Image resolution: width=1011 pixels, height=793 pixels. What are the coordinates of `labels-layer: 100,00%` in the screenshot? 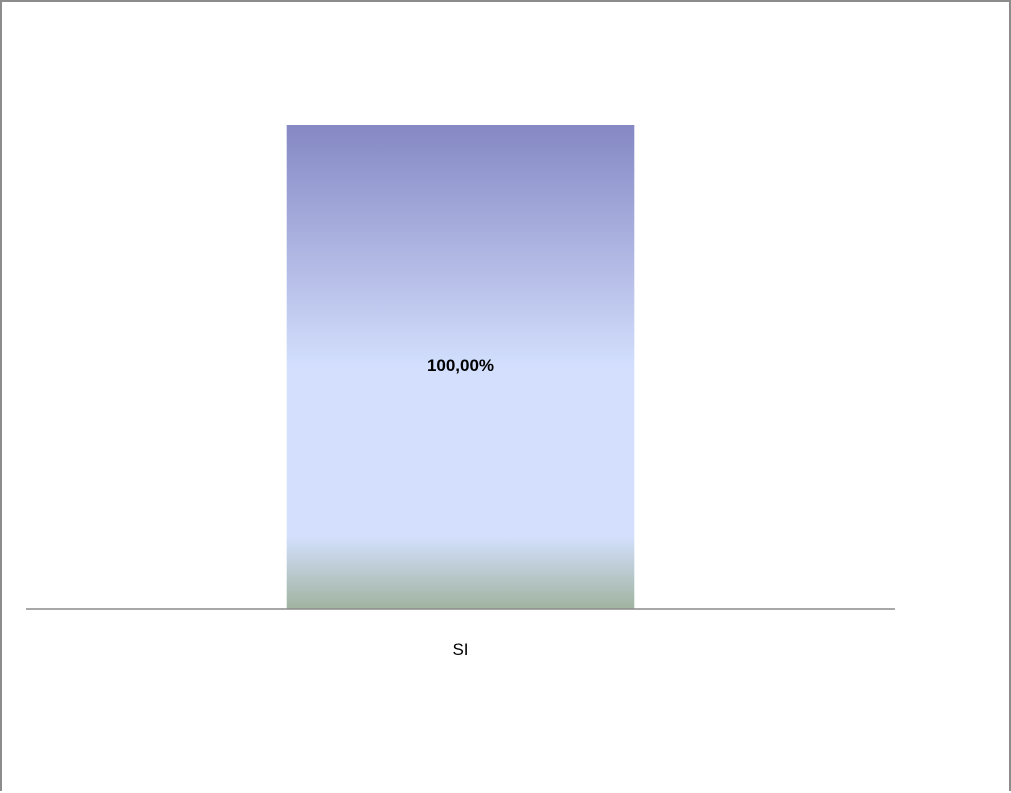 It's located at (460, 365).